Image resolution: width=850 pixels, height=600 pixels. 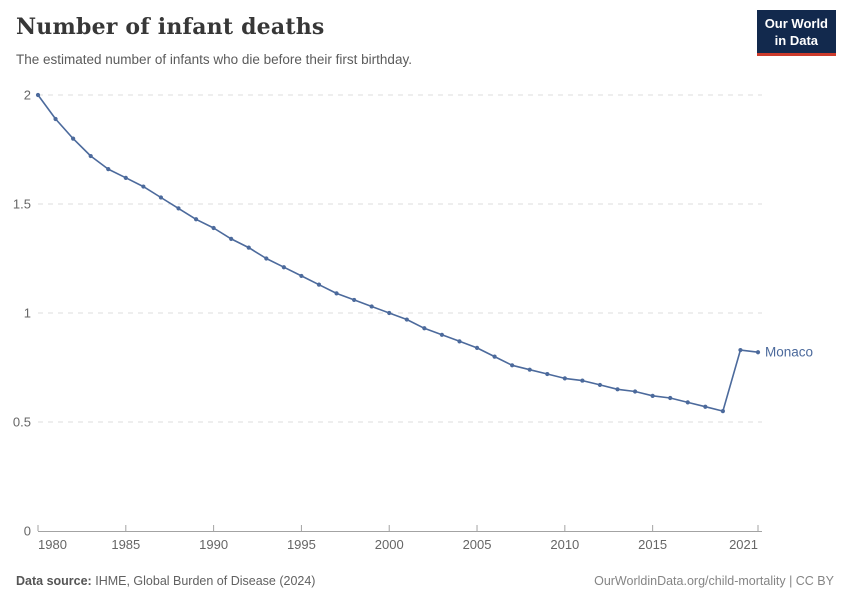 What do you see at coordinates (22, 204) in the screenshot?
I see `y-tick-label: 1.5` at bounding box center [22, 204].